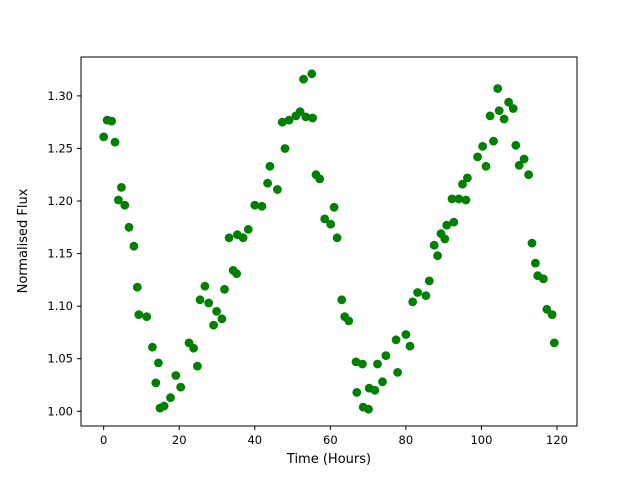 The image size is (640, 480). I want to click on y-tick-label: 1.30, so click(60, 96).